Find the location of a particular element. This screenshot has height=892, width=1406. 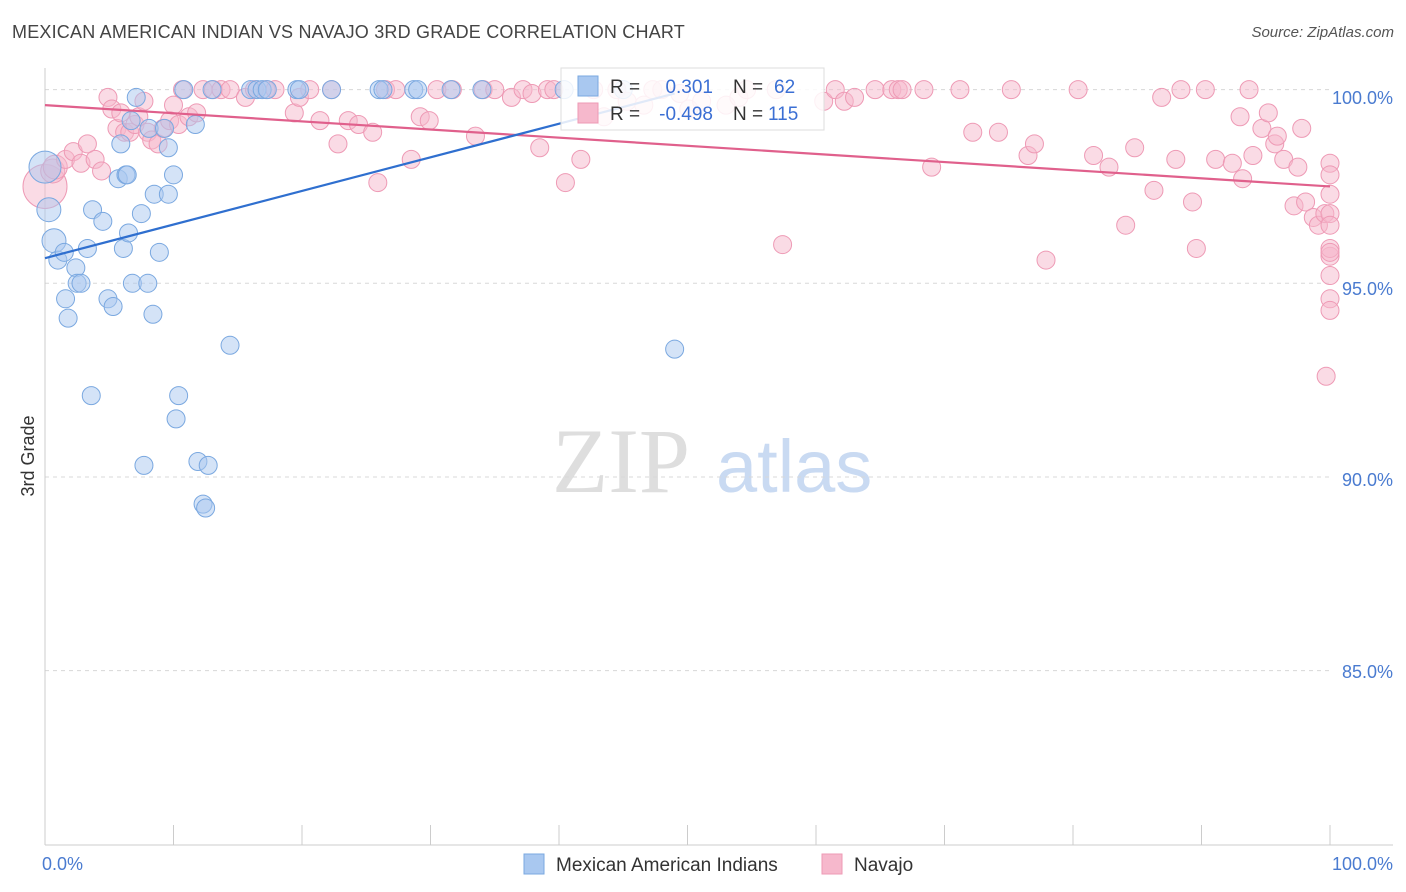

navajo-trend-line is located at coordinates (687, 146).